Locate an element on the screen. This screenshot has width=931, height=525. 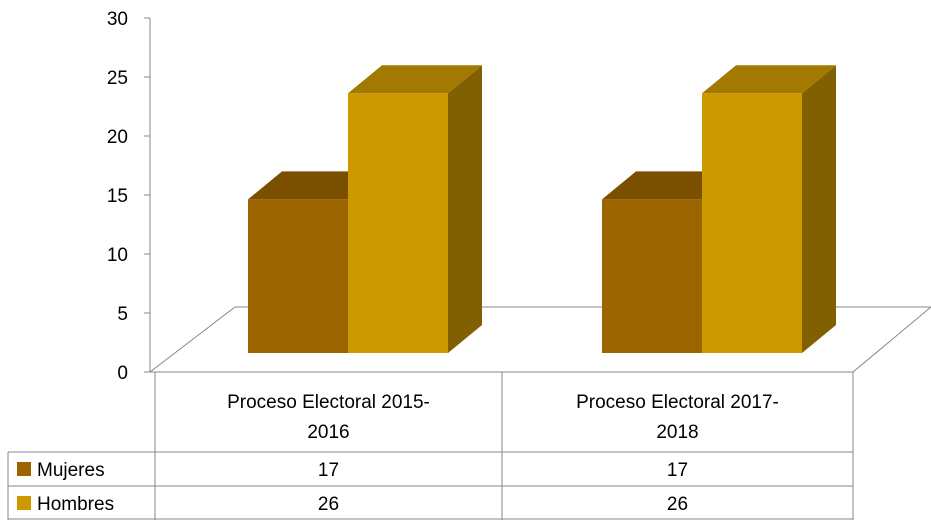
chart-floor is located at coordinates (539, 339).